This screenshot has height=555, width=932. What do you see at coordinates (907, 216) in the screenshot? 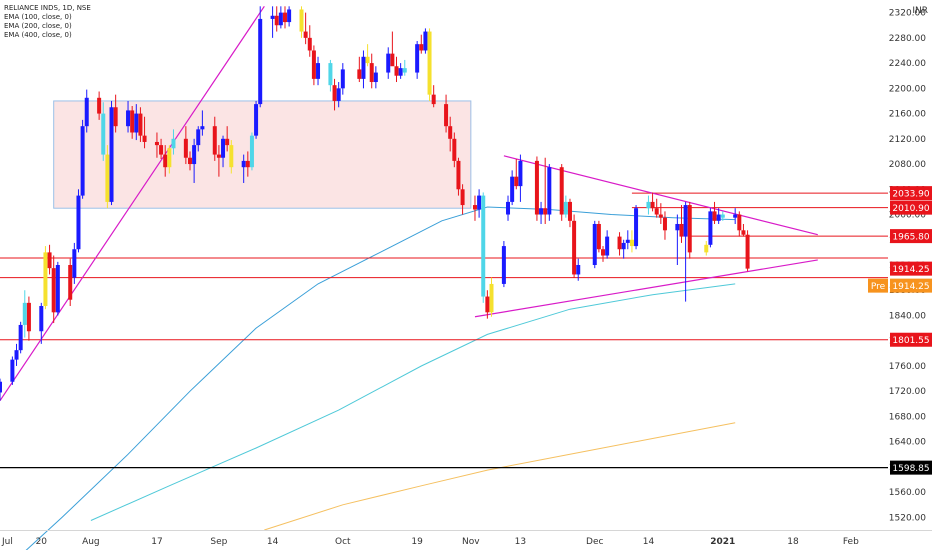
I see `y-tick-label: 2000.00` at bounding box center [907, 216].